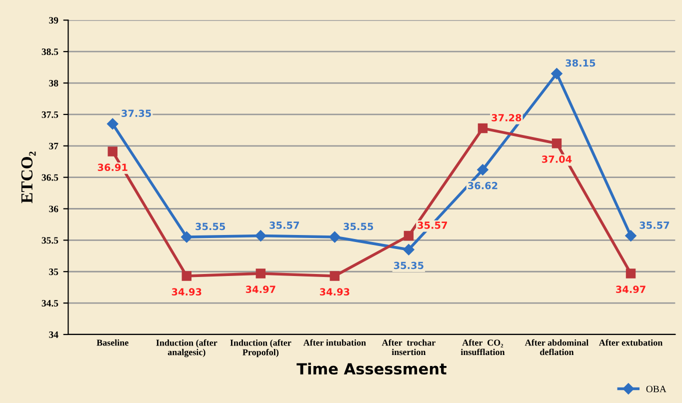 This screenshot has width=682, height=403. I want to click on data-label: 36.62, so click(483, 186).